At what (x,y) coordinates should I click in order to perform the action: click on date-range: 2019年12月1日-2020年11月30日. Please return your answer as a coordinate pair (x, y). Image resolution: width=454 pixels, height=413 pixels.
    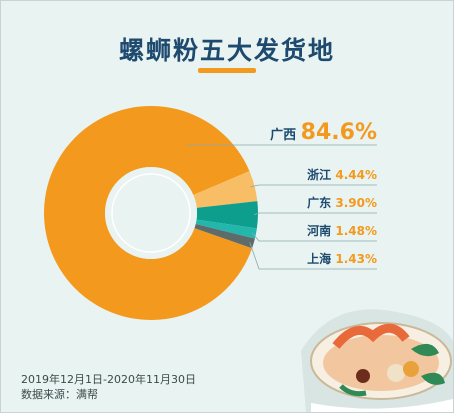
    Looking at the image, I should click on (108, 379).